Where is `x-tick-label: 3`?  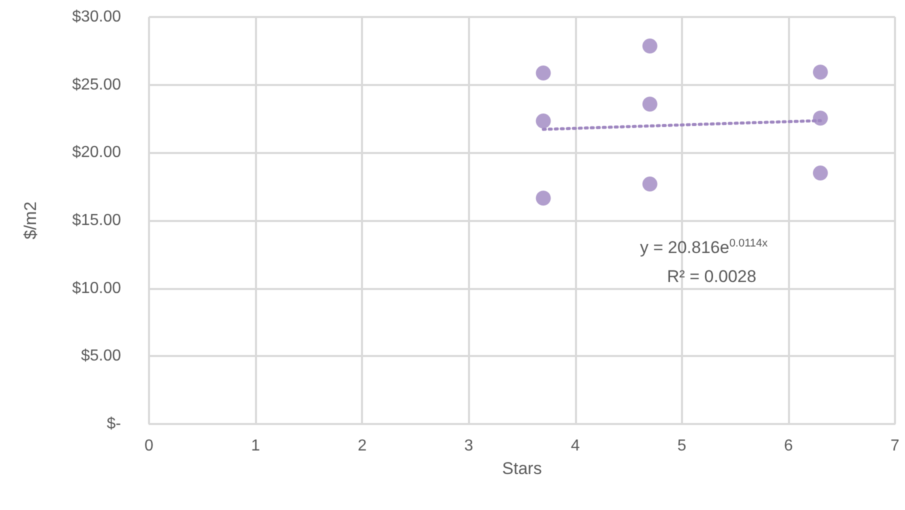
x-tick-label: 3 is located at coordinates (469, 446).